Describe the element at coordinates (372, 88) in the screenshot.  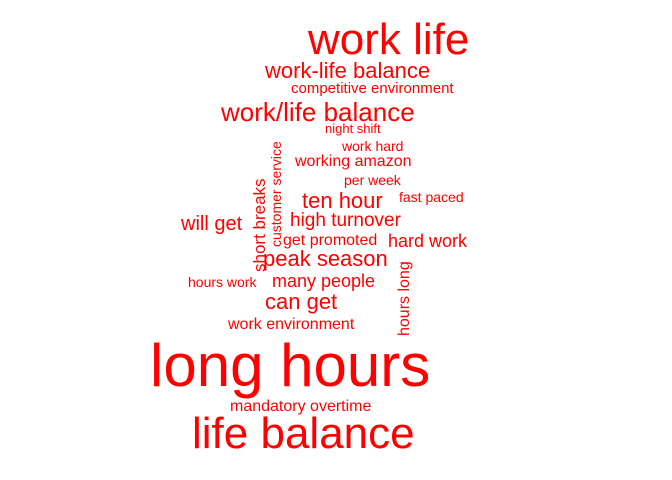
I see `word-competitive-environment: competitive environment` at that location.